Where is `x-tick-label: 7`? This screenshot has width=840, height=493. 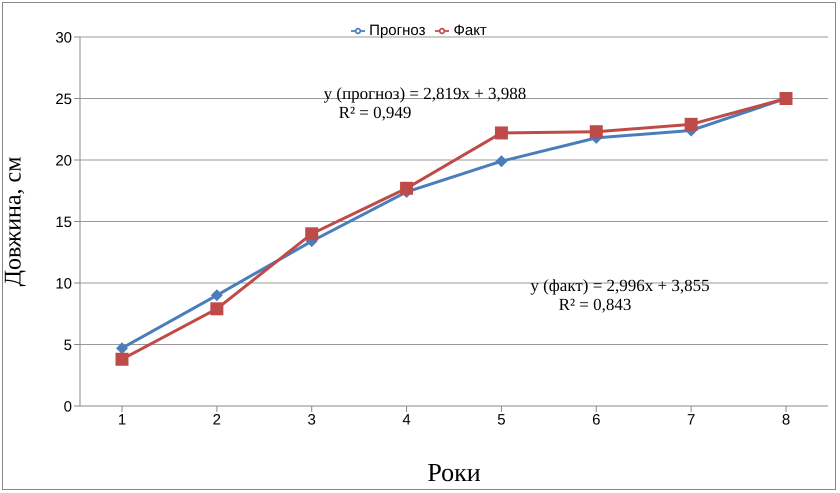
x-tick-label: 7 is located at coordinates (691, 420).